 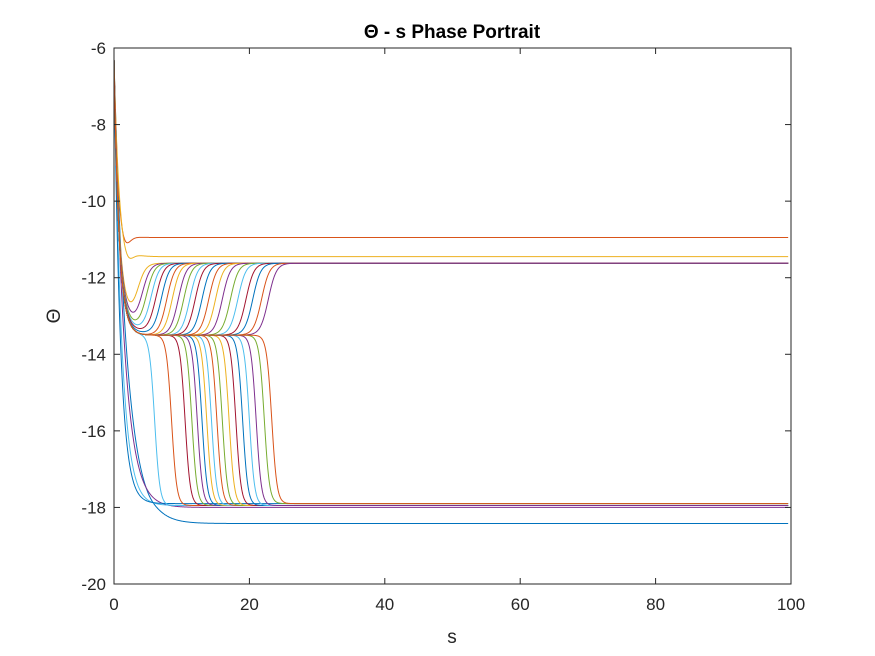 What do you see at coordinates (384, 604) in the screenshot?
I see `x-tick-label: 40` at bounding box center [384, 604].